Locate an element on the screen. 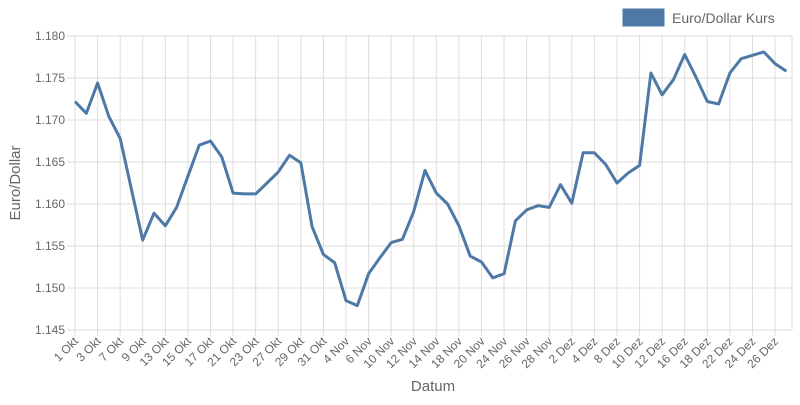 This screenshot has width=800, height=405. y-axis-ticks: 1.145 1.150 1.155 1.160 1.165 1.170 1.175 1.180 is located at coordinates (50, 183).